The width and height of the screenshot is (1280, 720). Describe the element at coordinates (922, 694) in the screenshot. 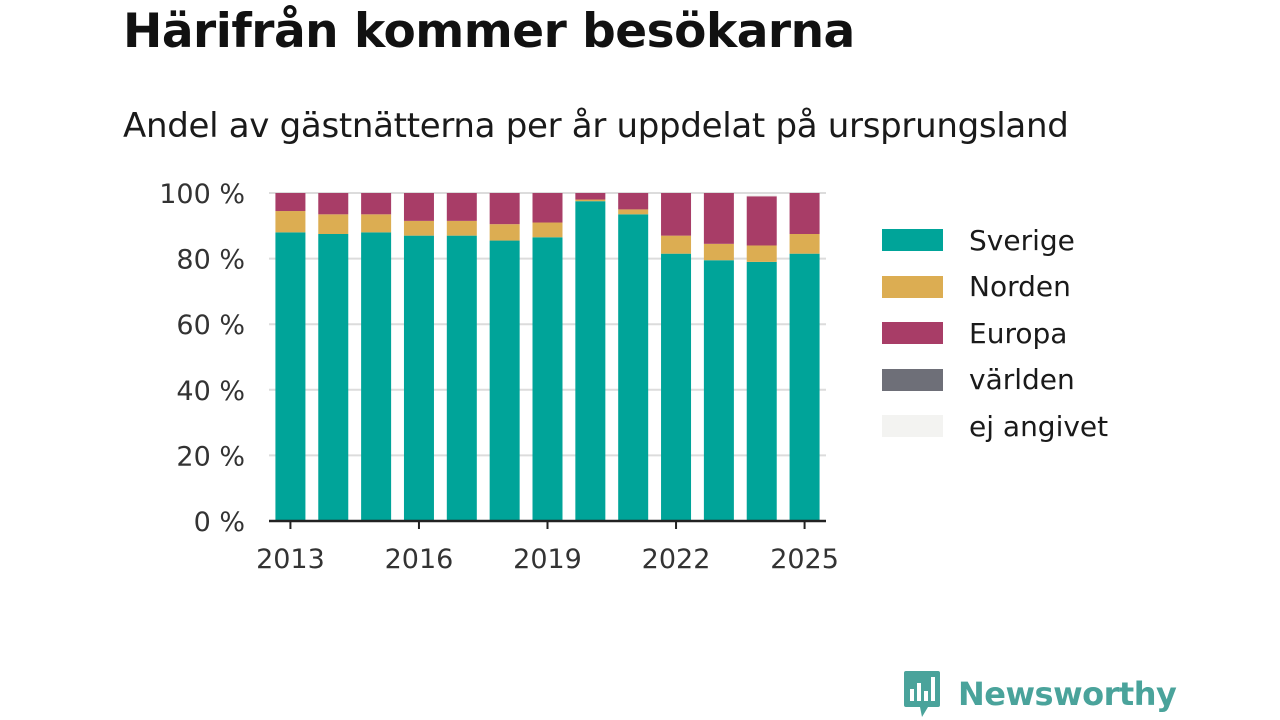

I see `newsworthy-logo-icon` at that location.